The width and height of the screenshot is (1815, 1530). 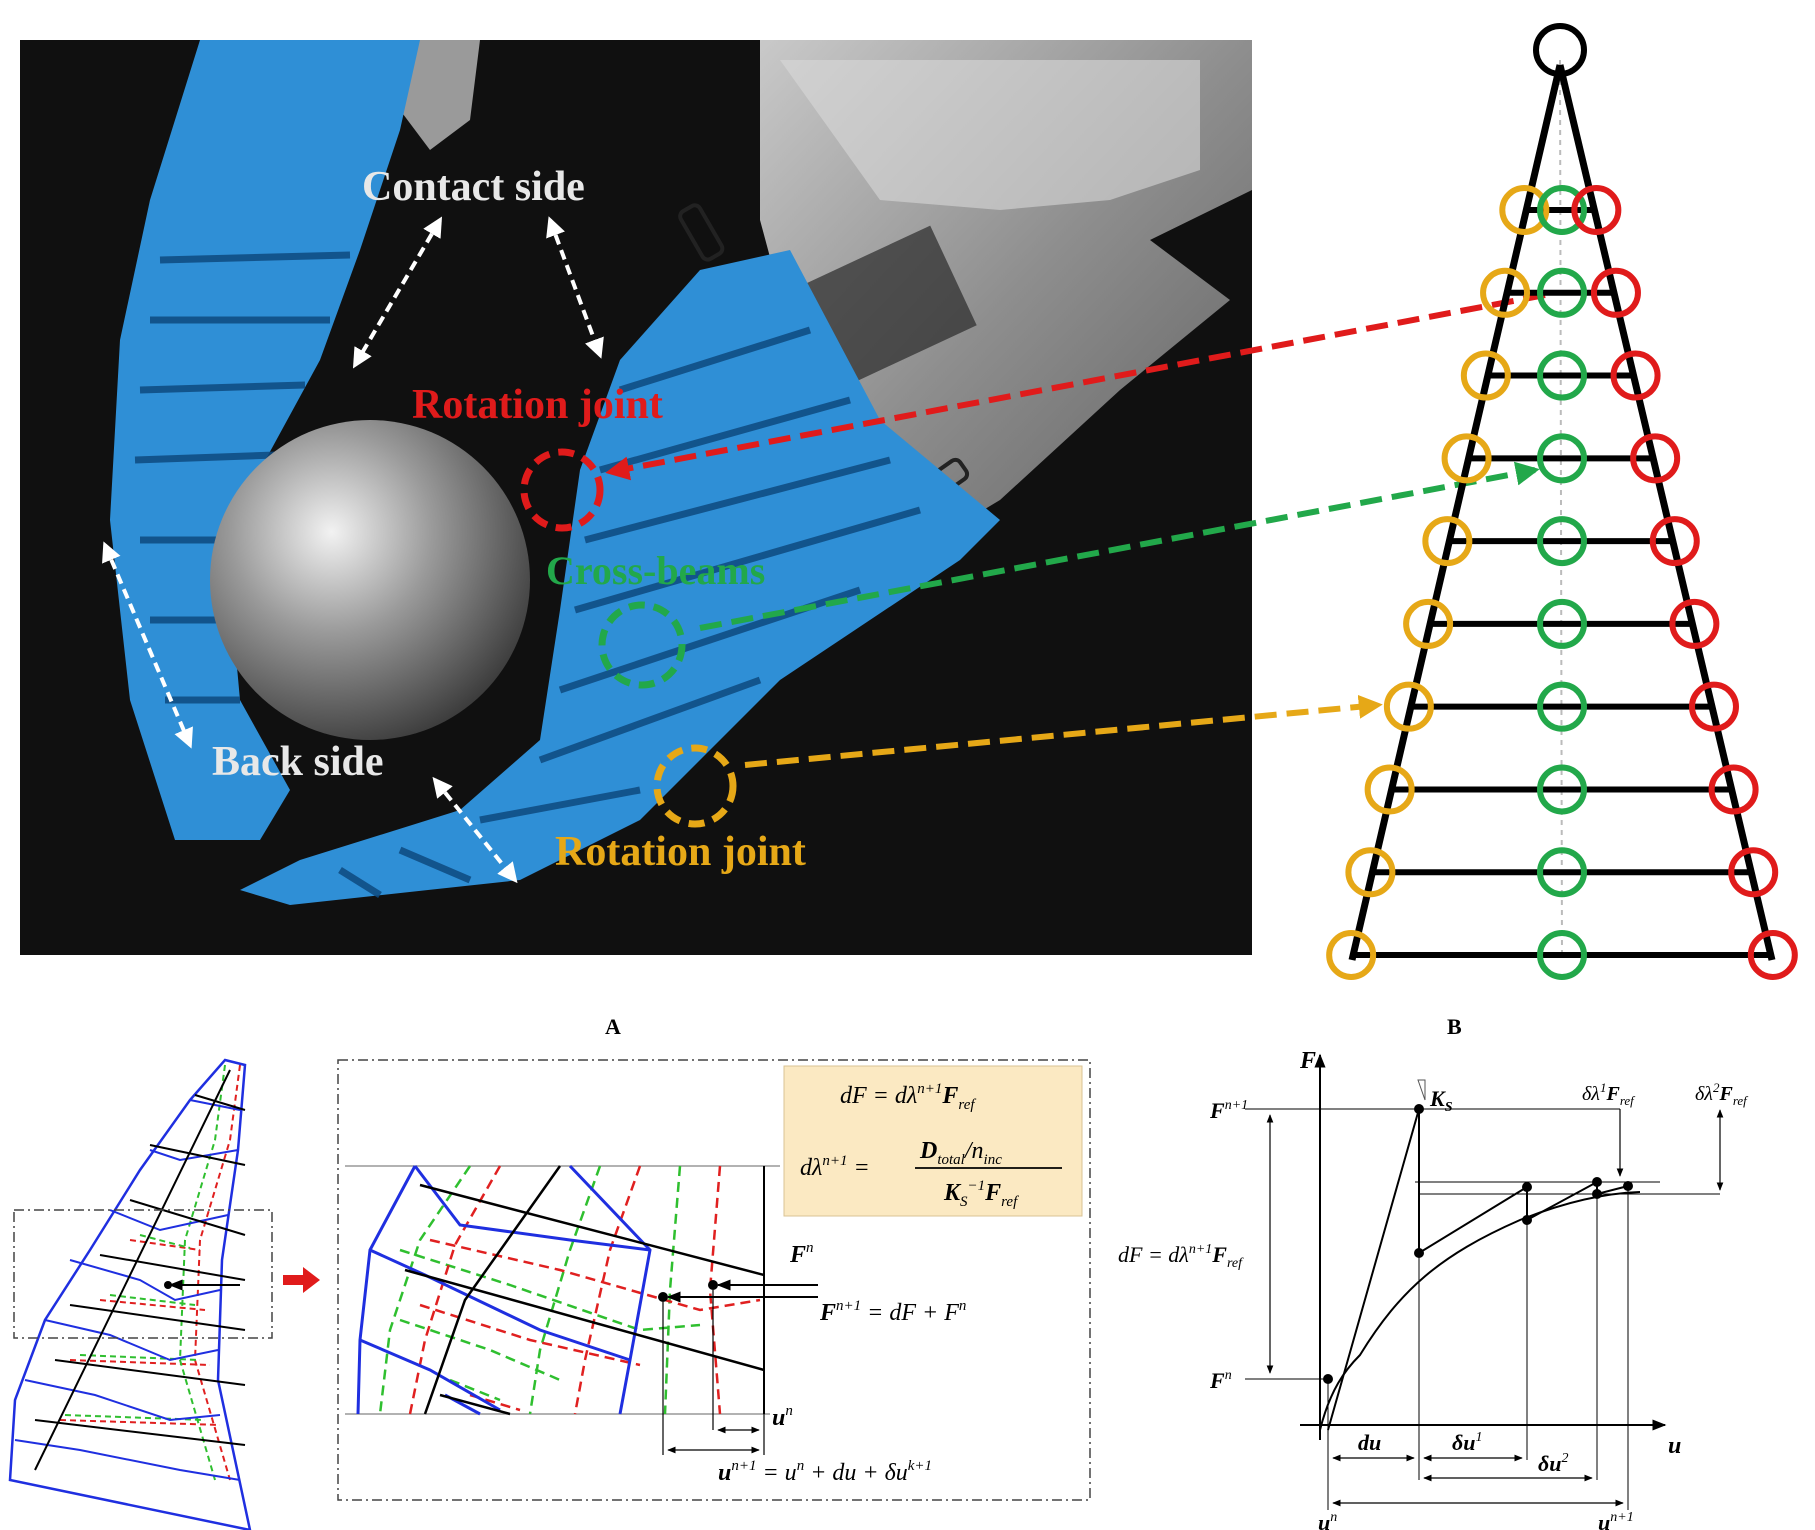 I want to click on iteration-path, so click(x=1478, y=1269).